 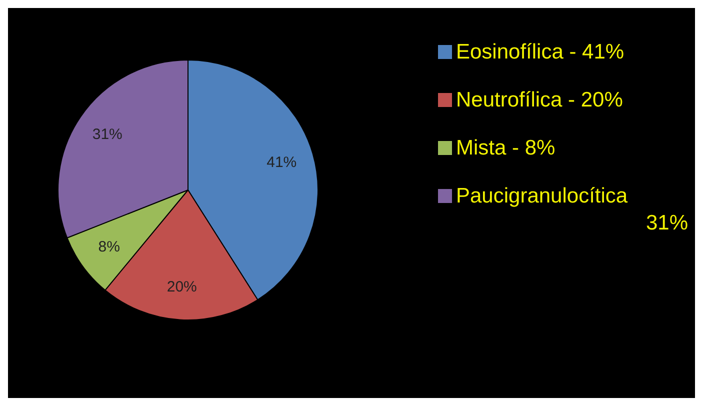 I want to click on legend-label: Paucigranulocítica 31%, so click(x=572, y=209).